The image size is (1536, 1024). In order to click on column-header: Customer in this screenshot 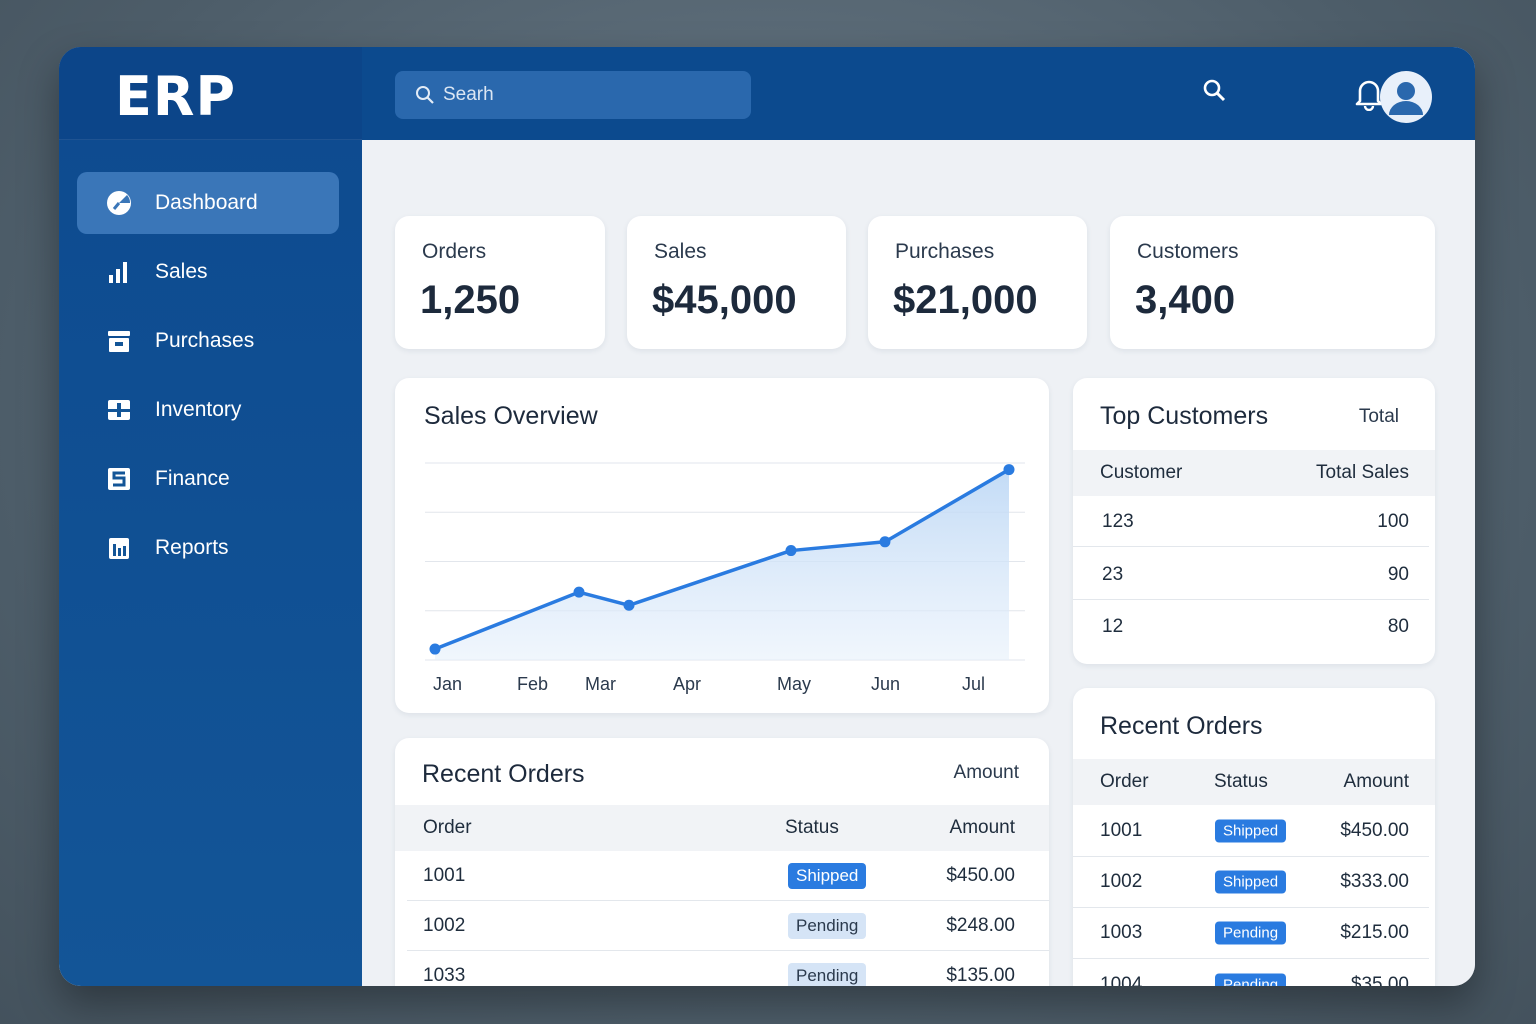, I will do `click(1141, 472)`.